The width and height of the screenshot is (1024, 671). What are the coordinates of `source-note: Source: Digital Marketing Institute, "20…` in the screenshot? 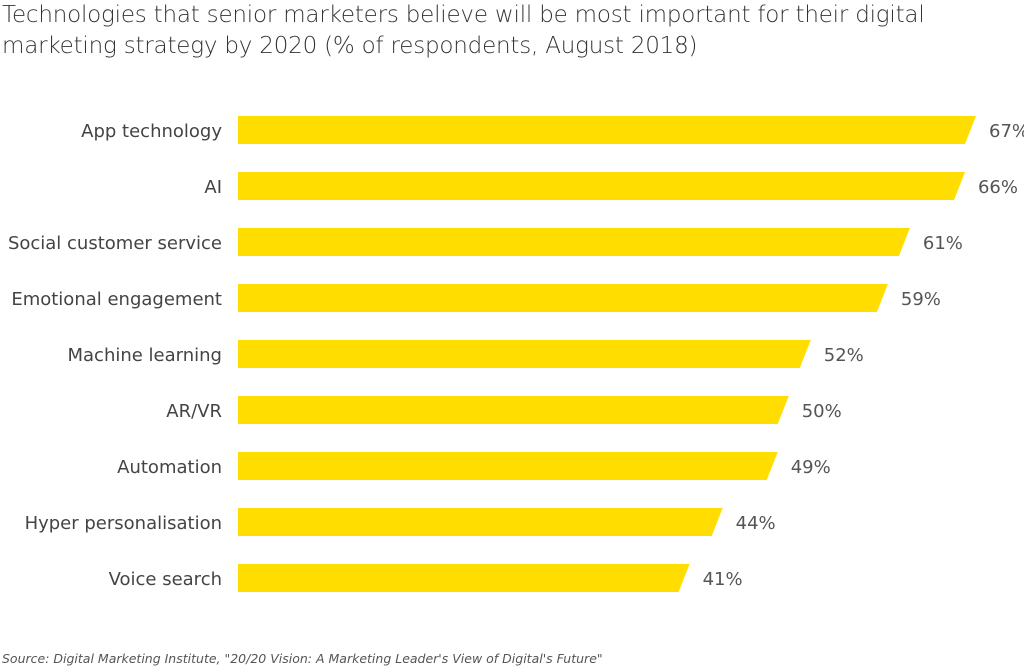 It's located at (302, 658).